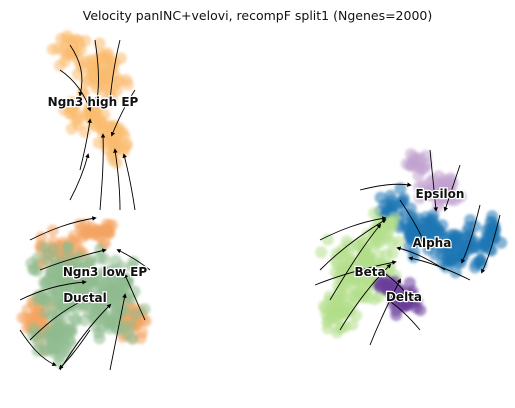  Describe the element at coordinates (432, 243) in the screenshot. I see `cluster-label-alpha: Alpha` at that location.